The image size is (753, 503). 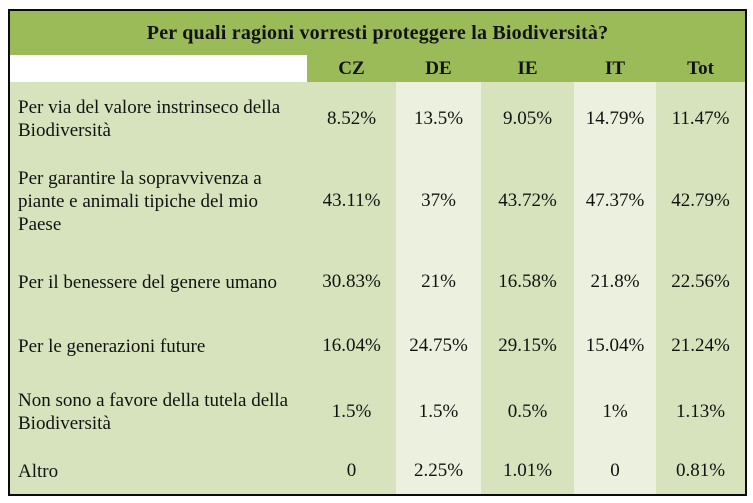 I want to click on value-cell: 16.04%, so click(x=351, y=346).